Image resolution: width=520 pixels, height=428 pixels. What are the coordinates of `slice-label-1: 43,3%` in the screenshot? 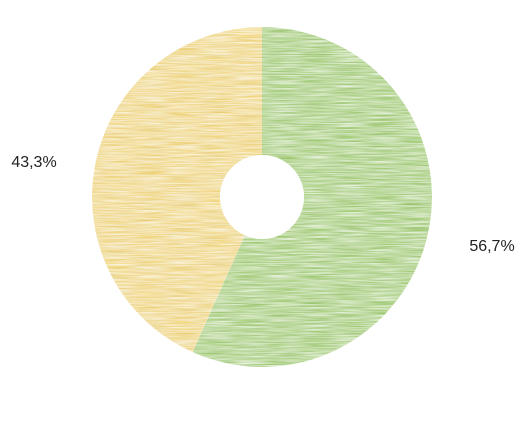 It's located at (33, 162).